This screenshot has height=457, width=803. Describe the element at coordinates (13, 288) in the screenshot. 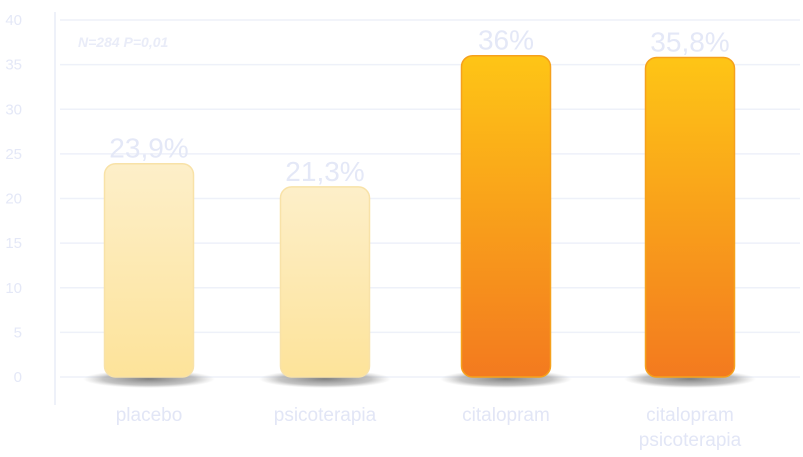

I see `y-tick-label: 10` at that location.